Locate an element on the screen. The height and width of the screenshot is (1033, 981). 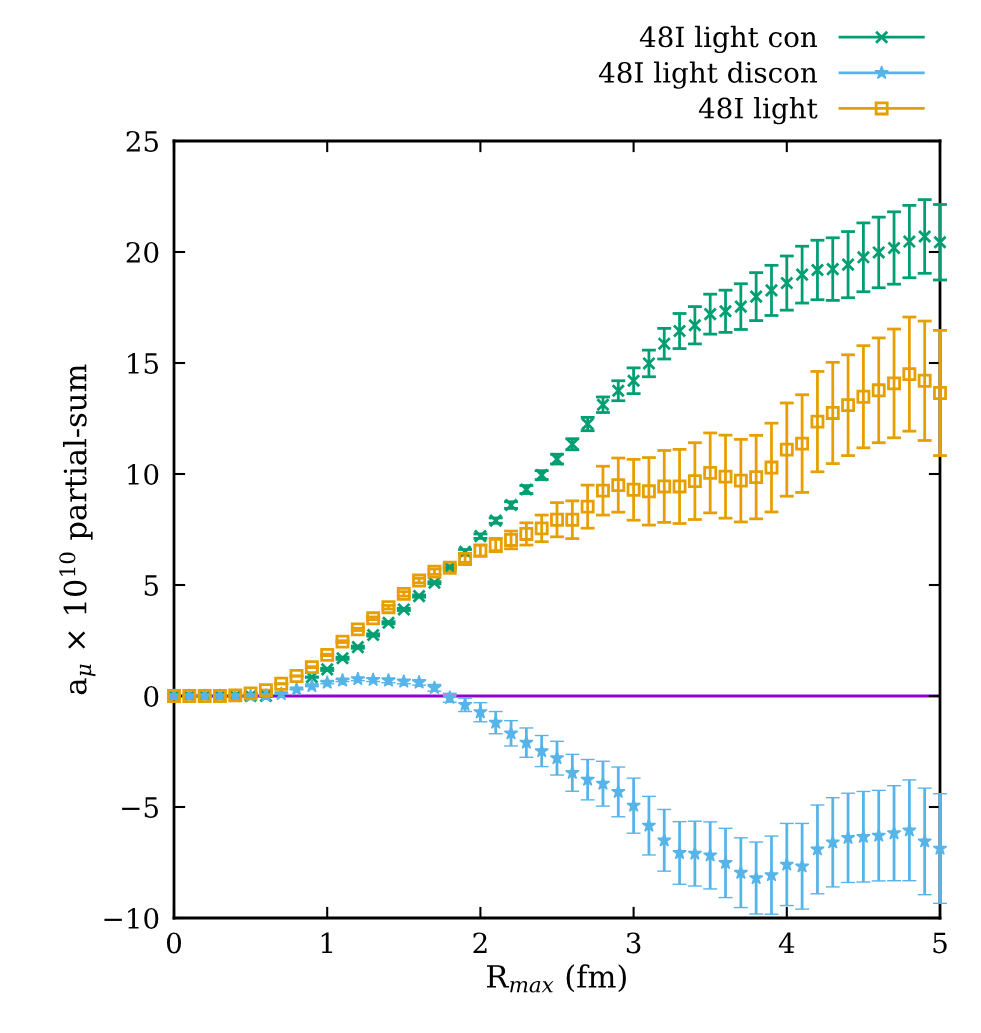
y-tick-label: 5 is located at coordinates (151, 585).